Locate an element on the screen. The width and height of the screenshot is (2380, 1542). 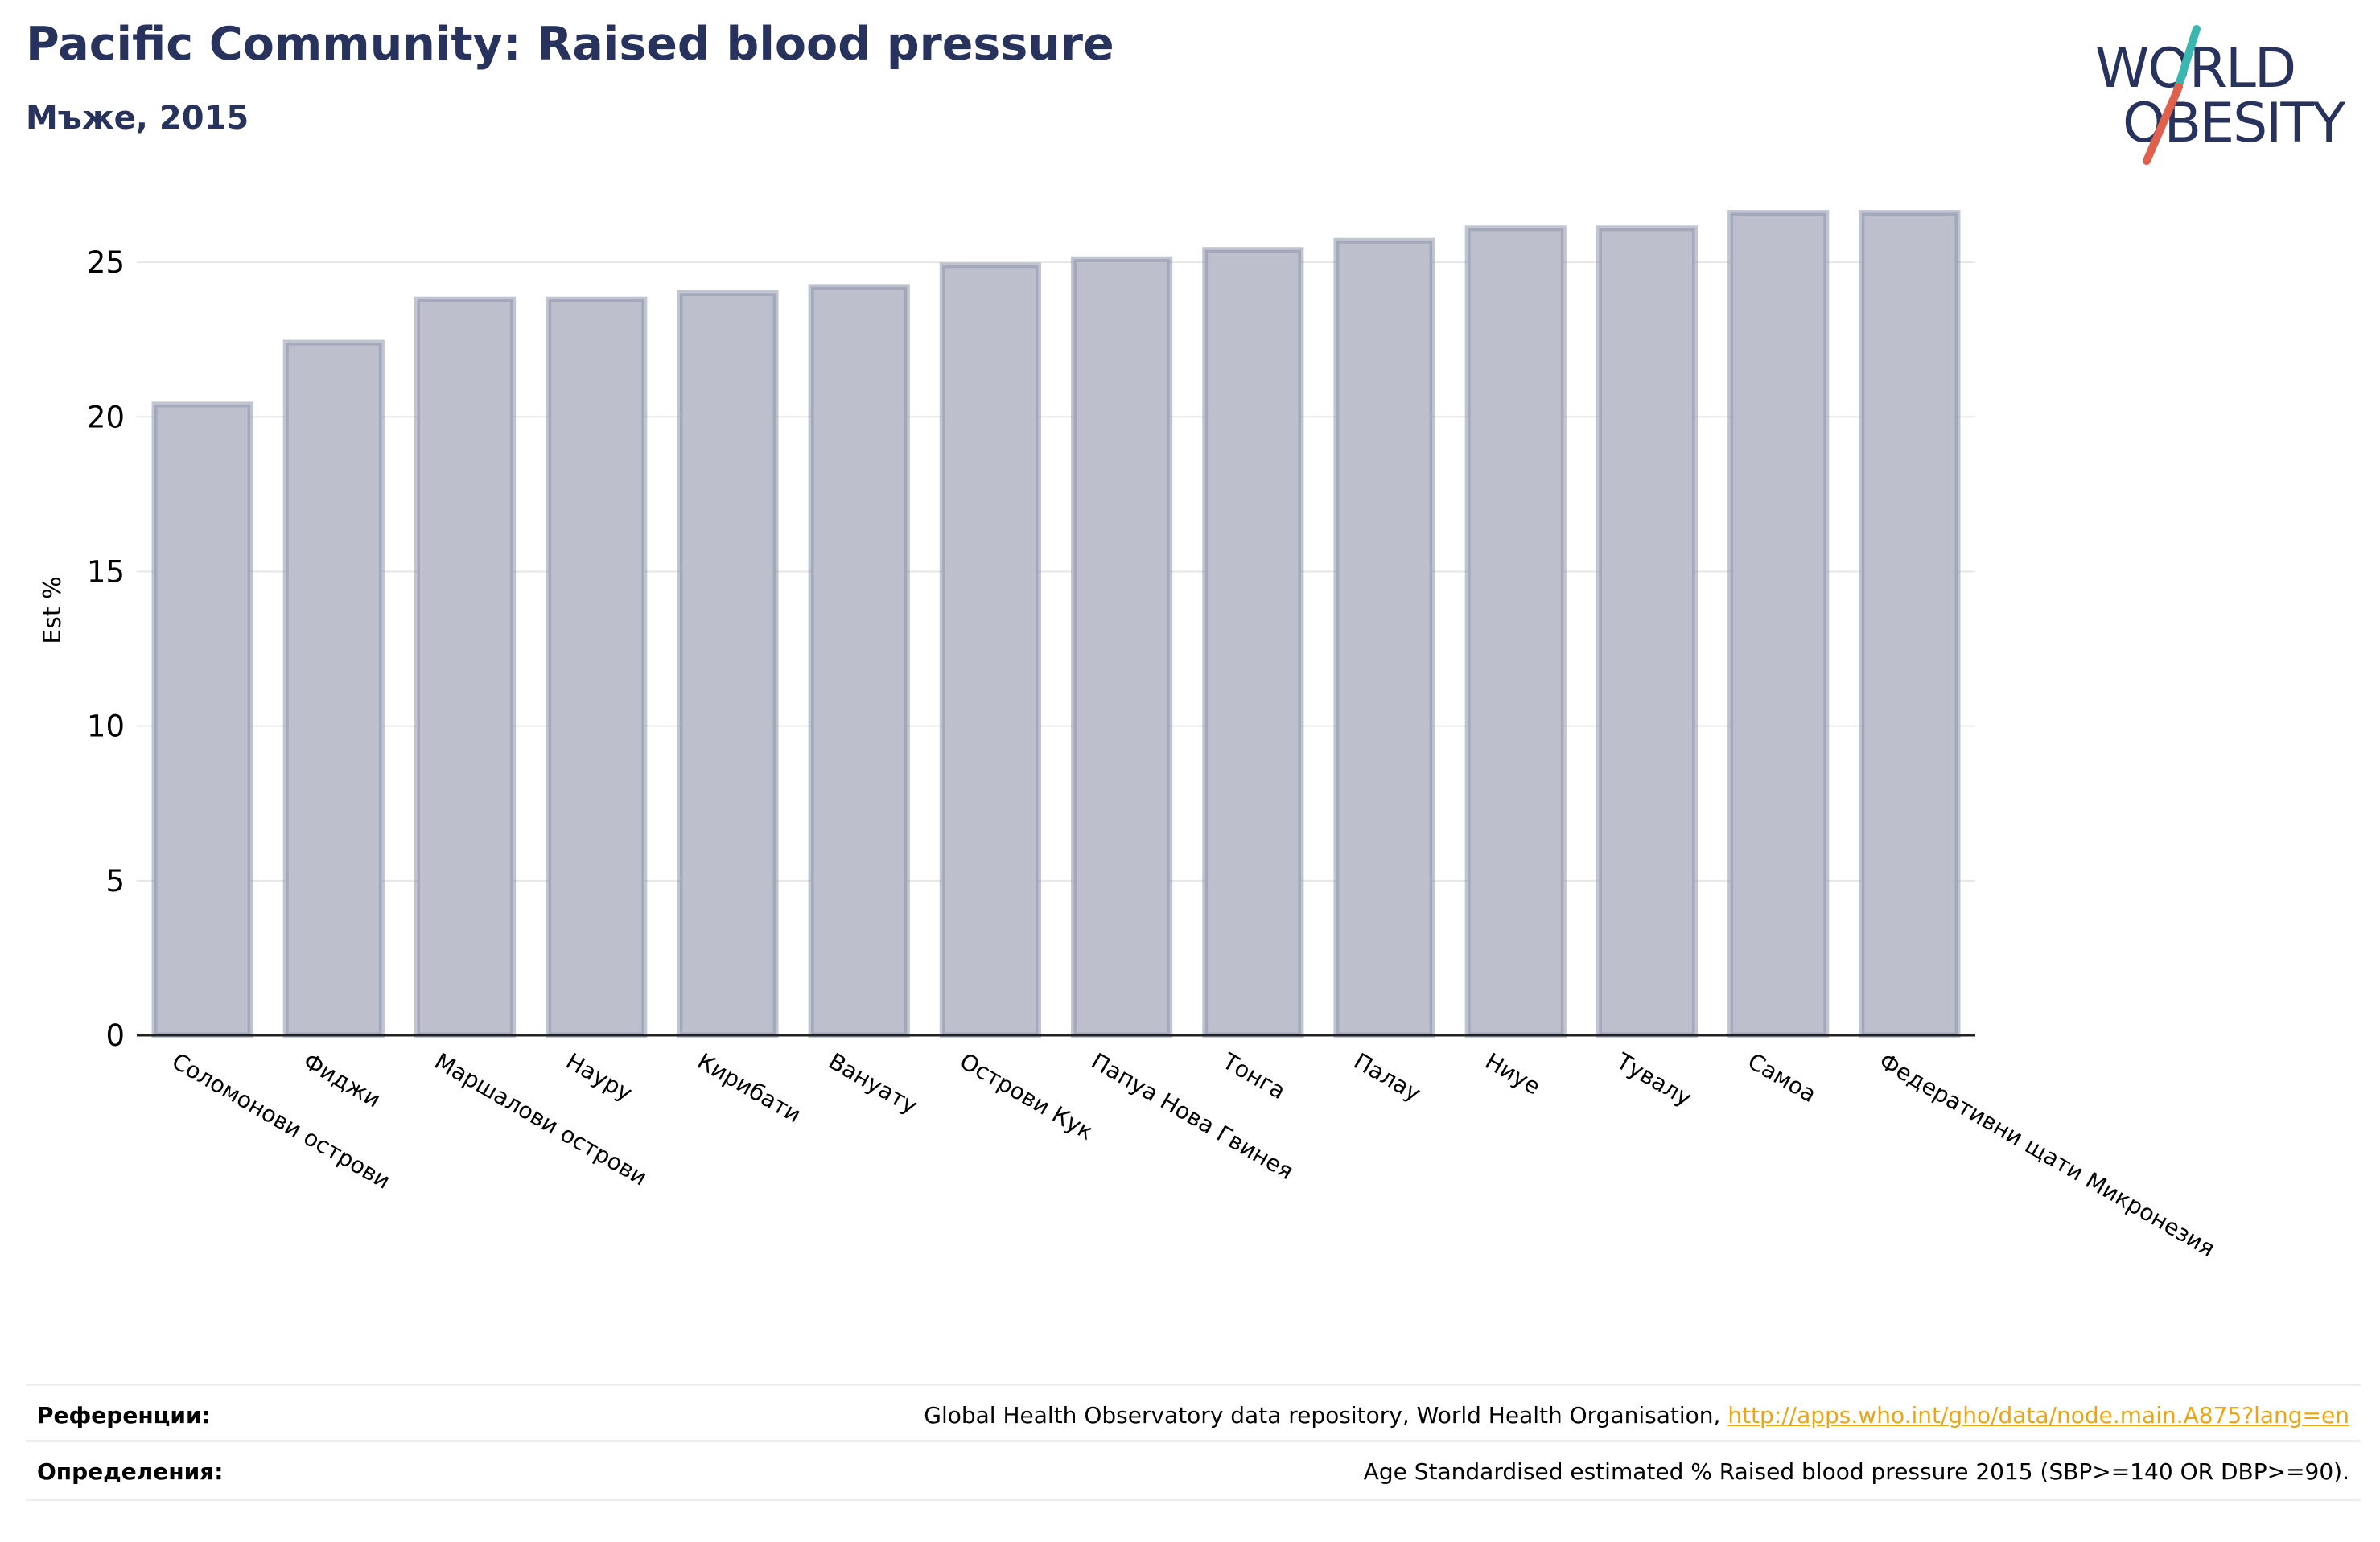
x-tick-label: Тувалу is located at coordinates (1654, 1079).